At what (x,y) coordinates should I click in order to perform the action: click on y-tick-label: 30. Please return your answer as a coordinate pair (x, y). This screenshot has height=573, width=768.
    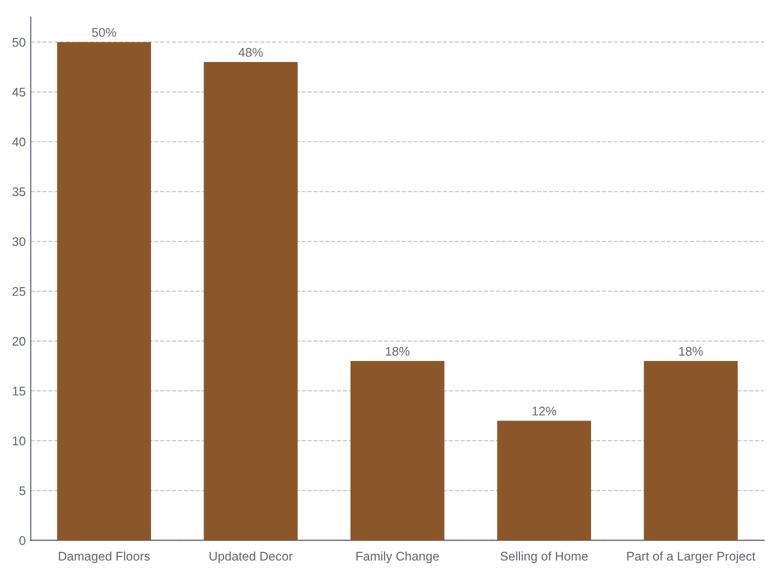
    Looking at the image, I should click on (19, 241).